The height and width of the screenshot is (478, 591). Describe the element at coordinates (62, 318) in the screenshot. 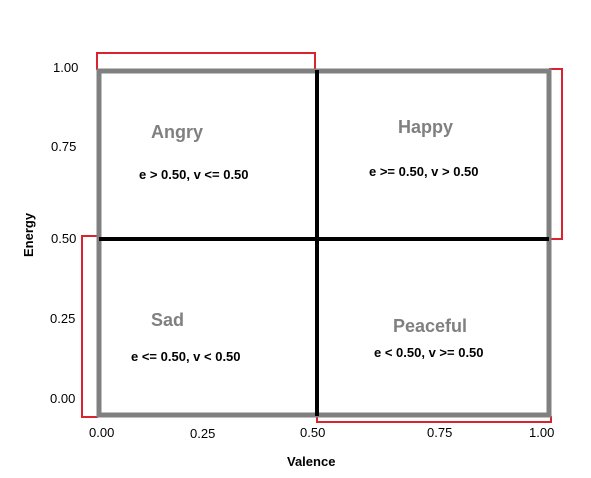

I see `y-tick-label: 0.25` at that location.